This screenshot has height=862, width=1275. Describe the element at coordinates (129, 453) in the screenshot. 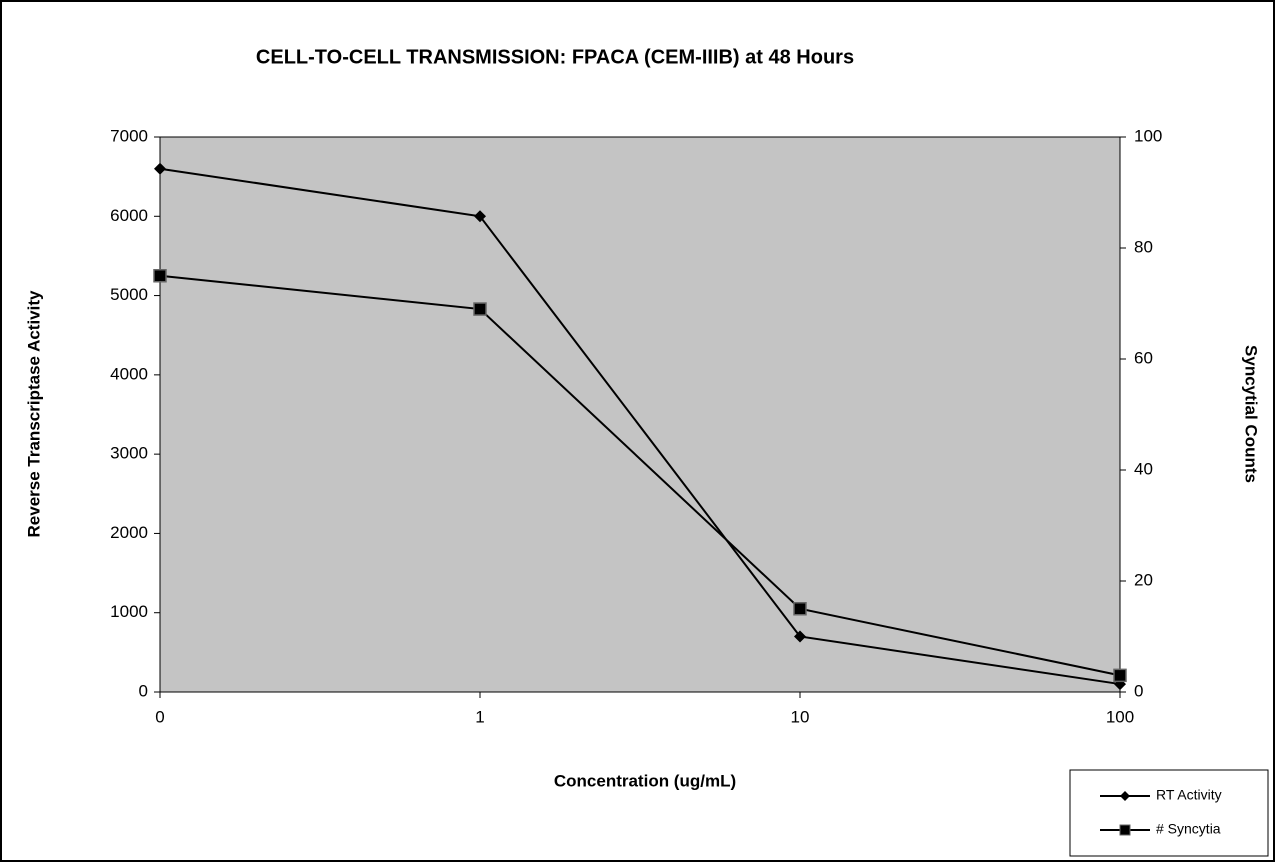

I see `y-tick-label: 3000` at that location.